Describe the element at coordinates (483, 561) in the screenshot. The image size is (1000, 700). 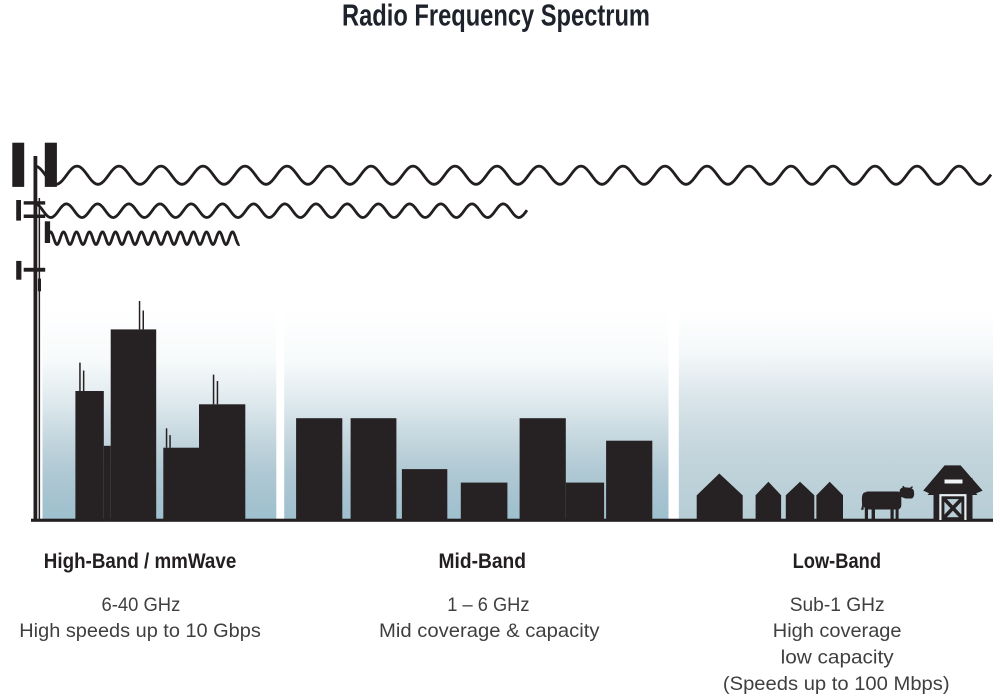
I see `svg-text: Mid-Band` at that location.